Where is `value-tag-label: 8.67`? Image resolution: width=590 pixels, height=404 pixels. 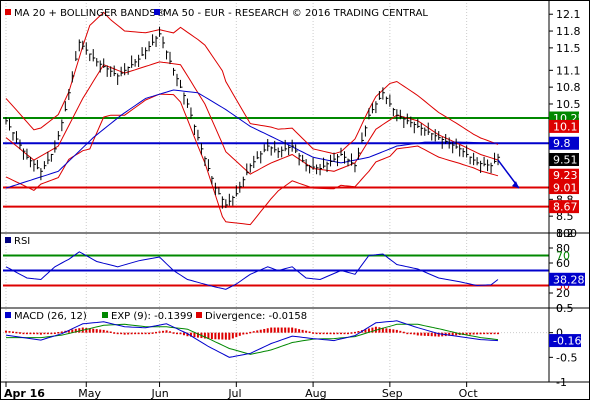 value-tag-label: 8.67 is located at coordinates (565, 207).